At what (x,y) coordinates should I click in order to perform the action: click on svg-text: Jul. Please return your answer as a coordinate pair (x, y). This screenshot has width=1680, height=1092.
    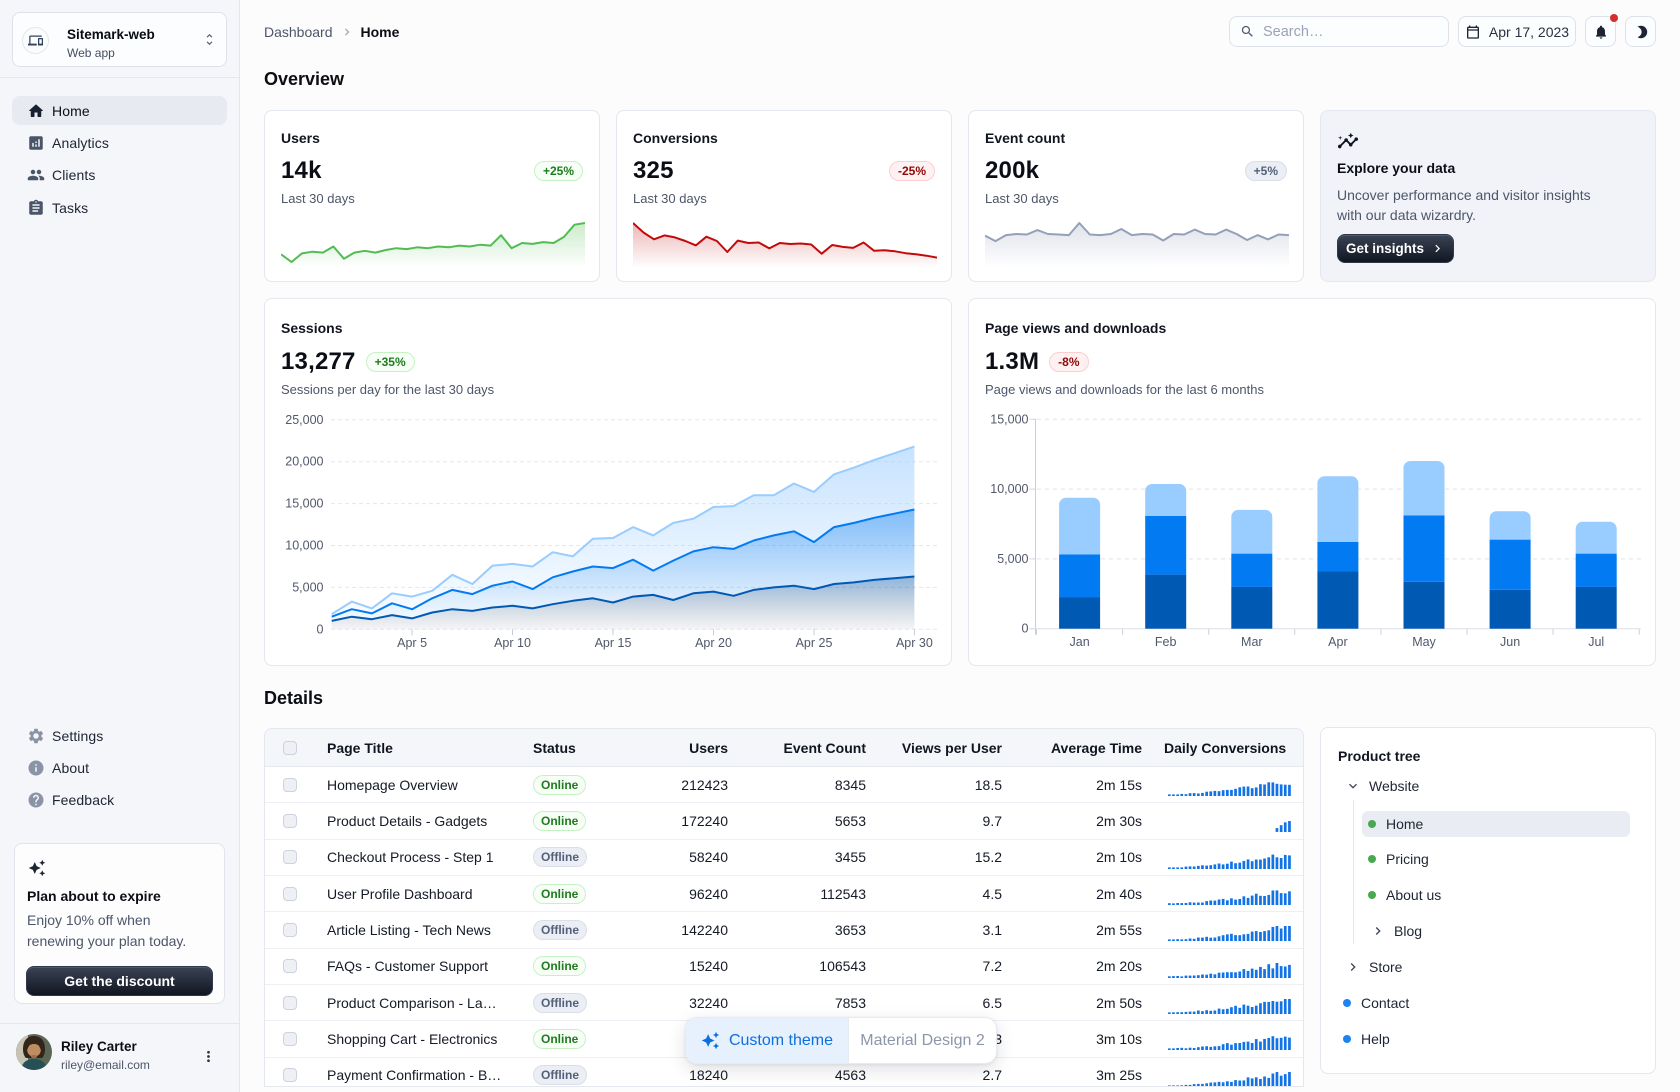
    Looking at the image, I should click on (1596, 642).